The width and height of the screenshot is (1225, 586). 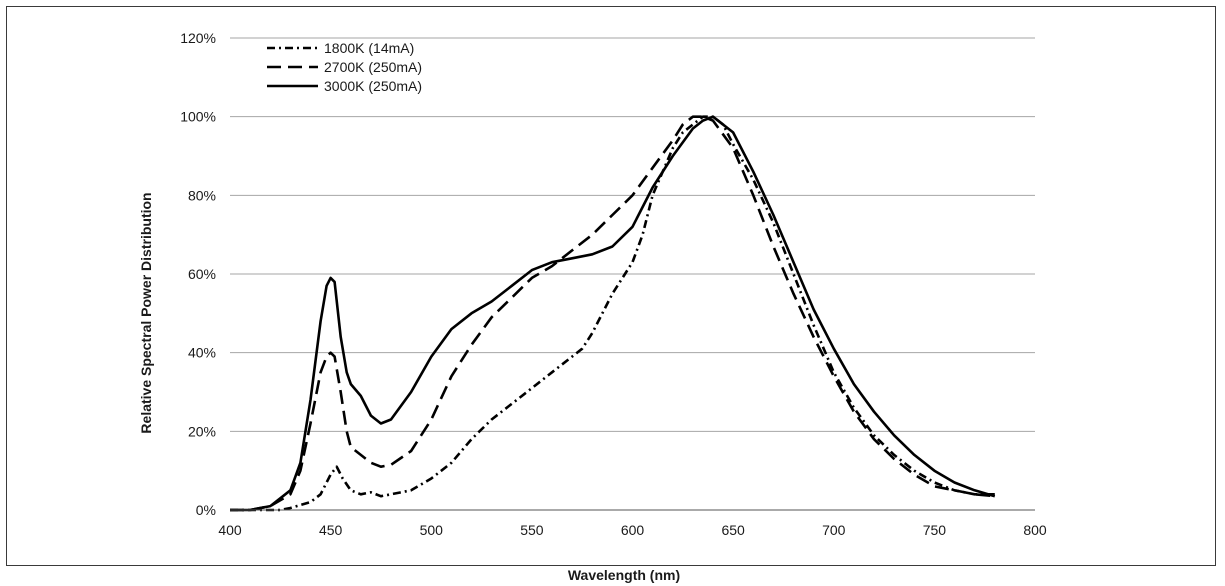 I want to click on x-tick-labels: 400 450 500 550 600 650 700 750 800, so click(x=632, y=530).